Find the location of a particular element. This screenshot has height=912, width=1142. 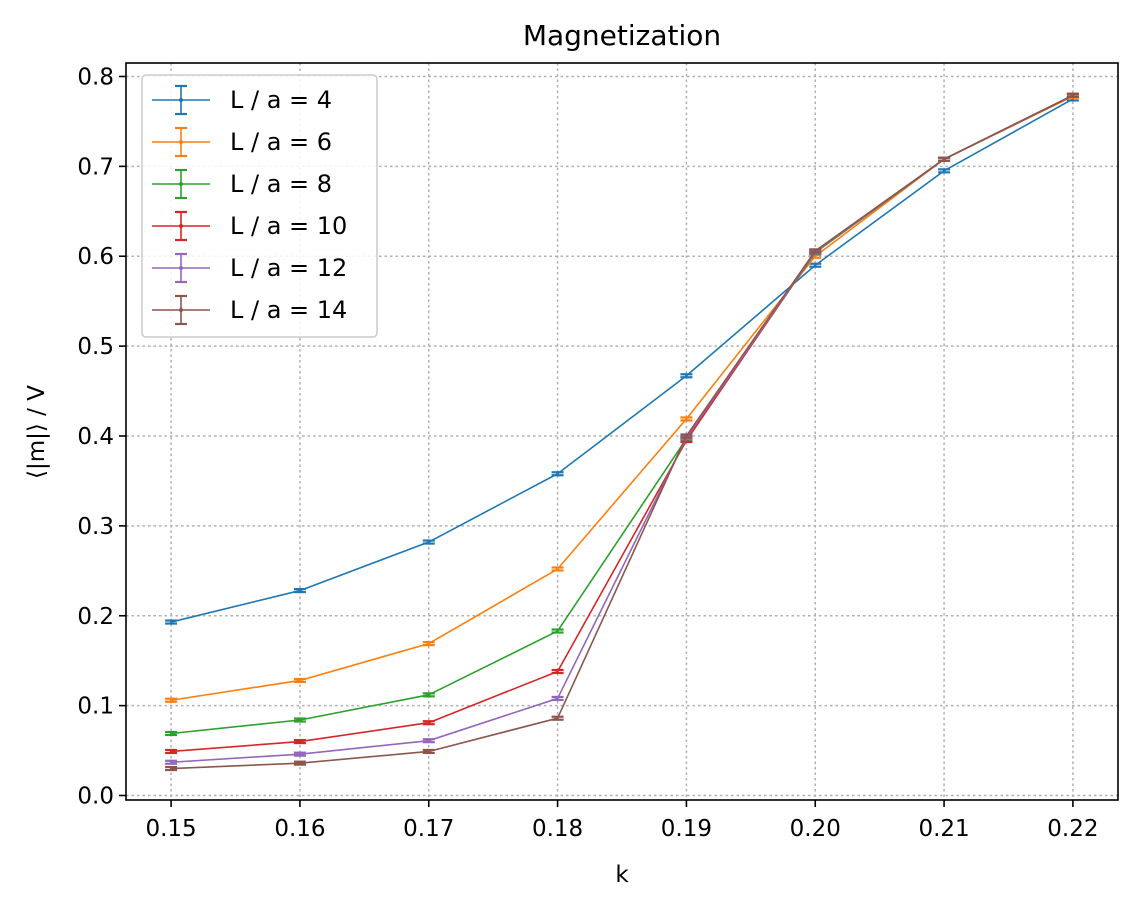

legend-item: L / a = 4 is located at coordinates (242, 100).